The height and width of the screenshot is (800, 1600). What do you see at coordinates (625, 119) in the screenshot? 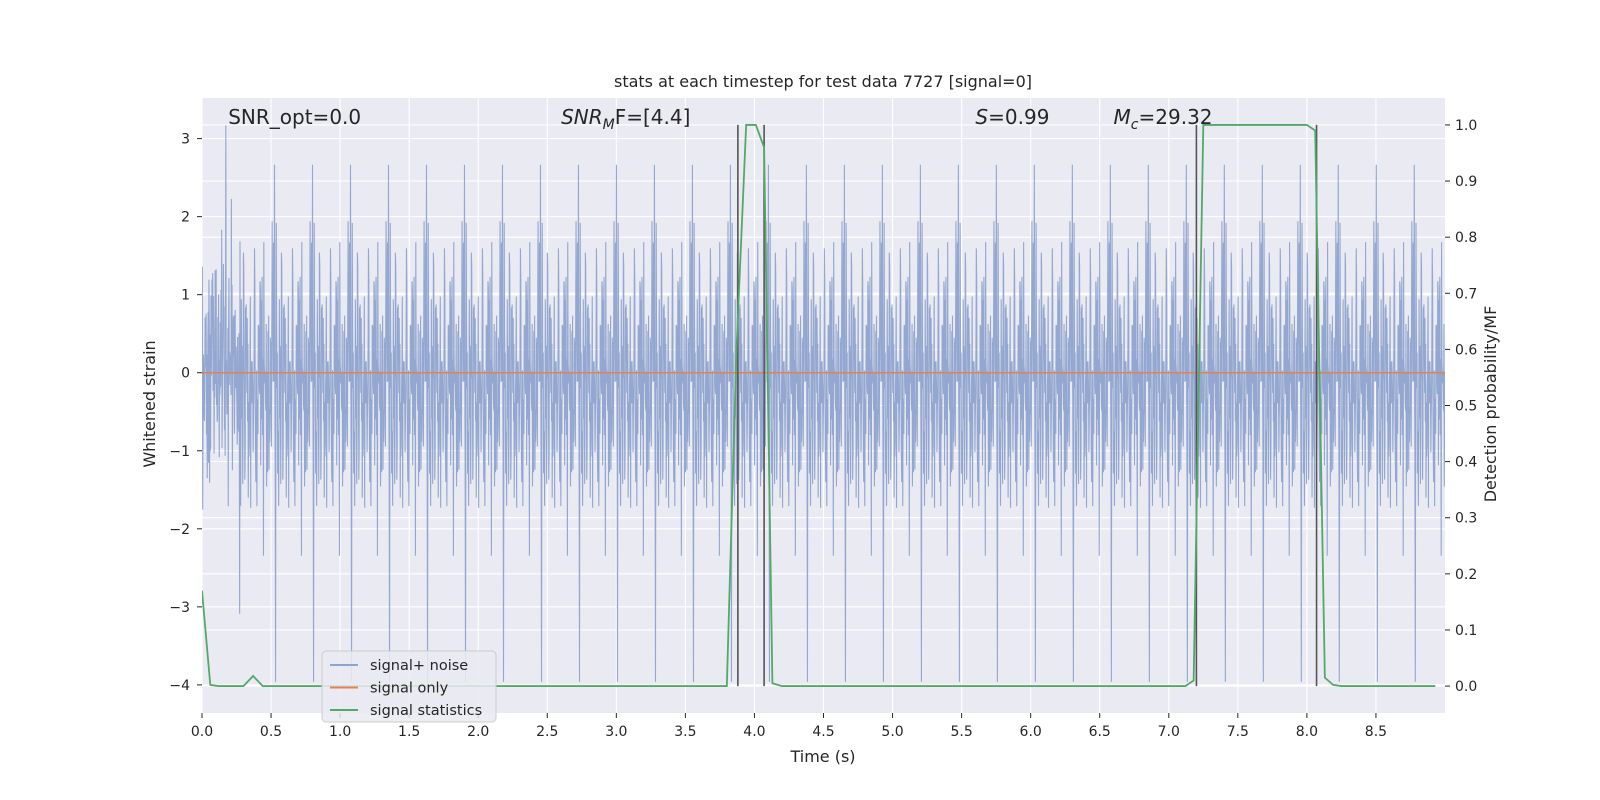
I see `annotation-1: SNRMF=[4.4]` at bounding box center [625, 119].